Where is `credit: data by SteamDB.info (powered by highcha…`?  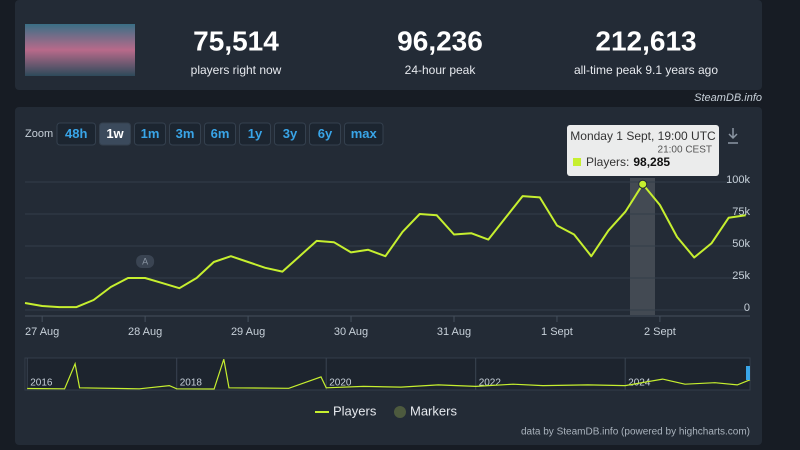
credit: data by SteamDB.info (powered by highcha… is located at coordinates (635, 432).